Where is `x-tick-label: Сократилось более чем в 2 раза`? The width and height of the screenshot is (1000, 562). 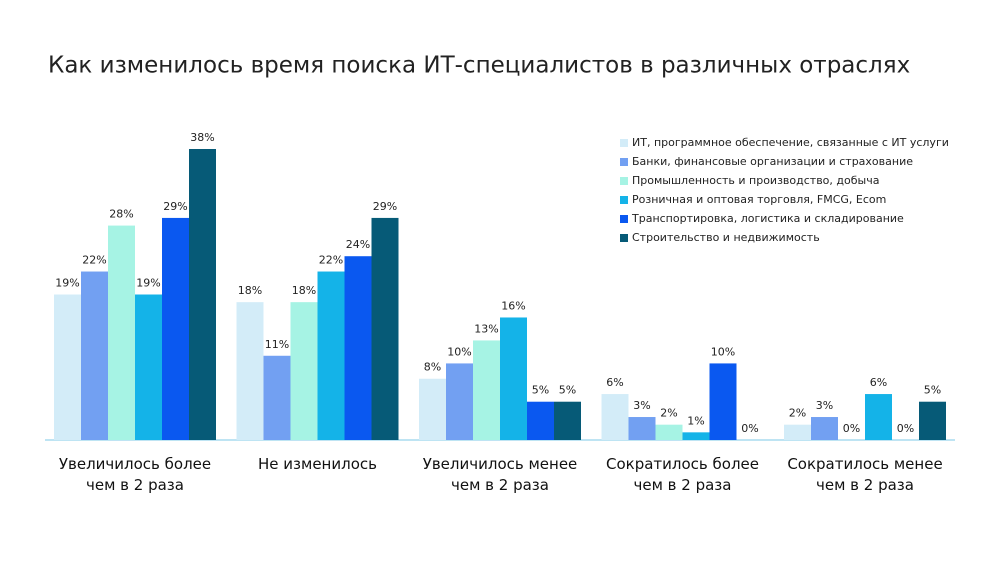 x-tick-label: Сократилось более чем в 2 раза is located at coordinates (682, 474).